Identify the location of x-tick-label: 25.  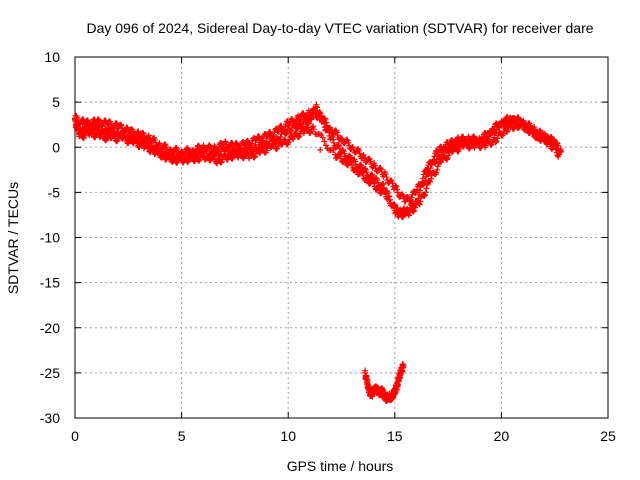
(608, 436).